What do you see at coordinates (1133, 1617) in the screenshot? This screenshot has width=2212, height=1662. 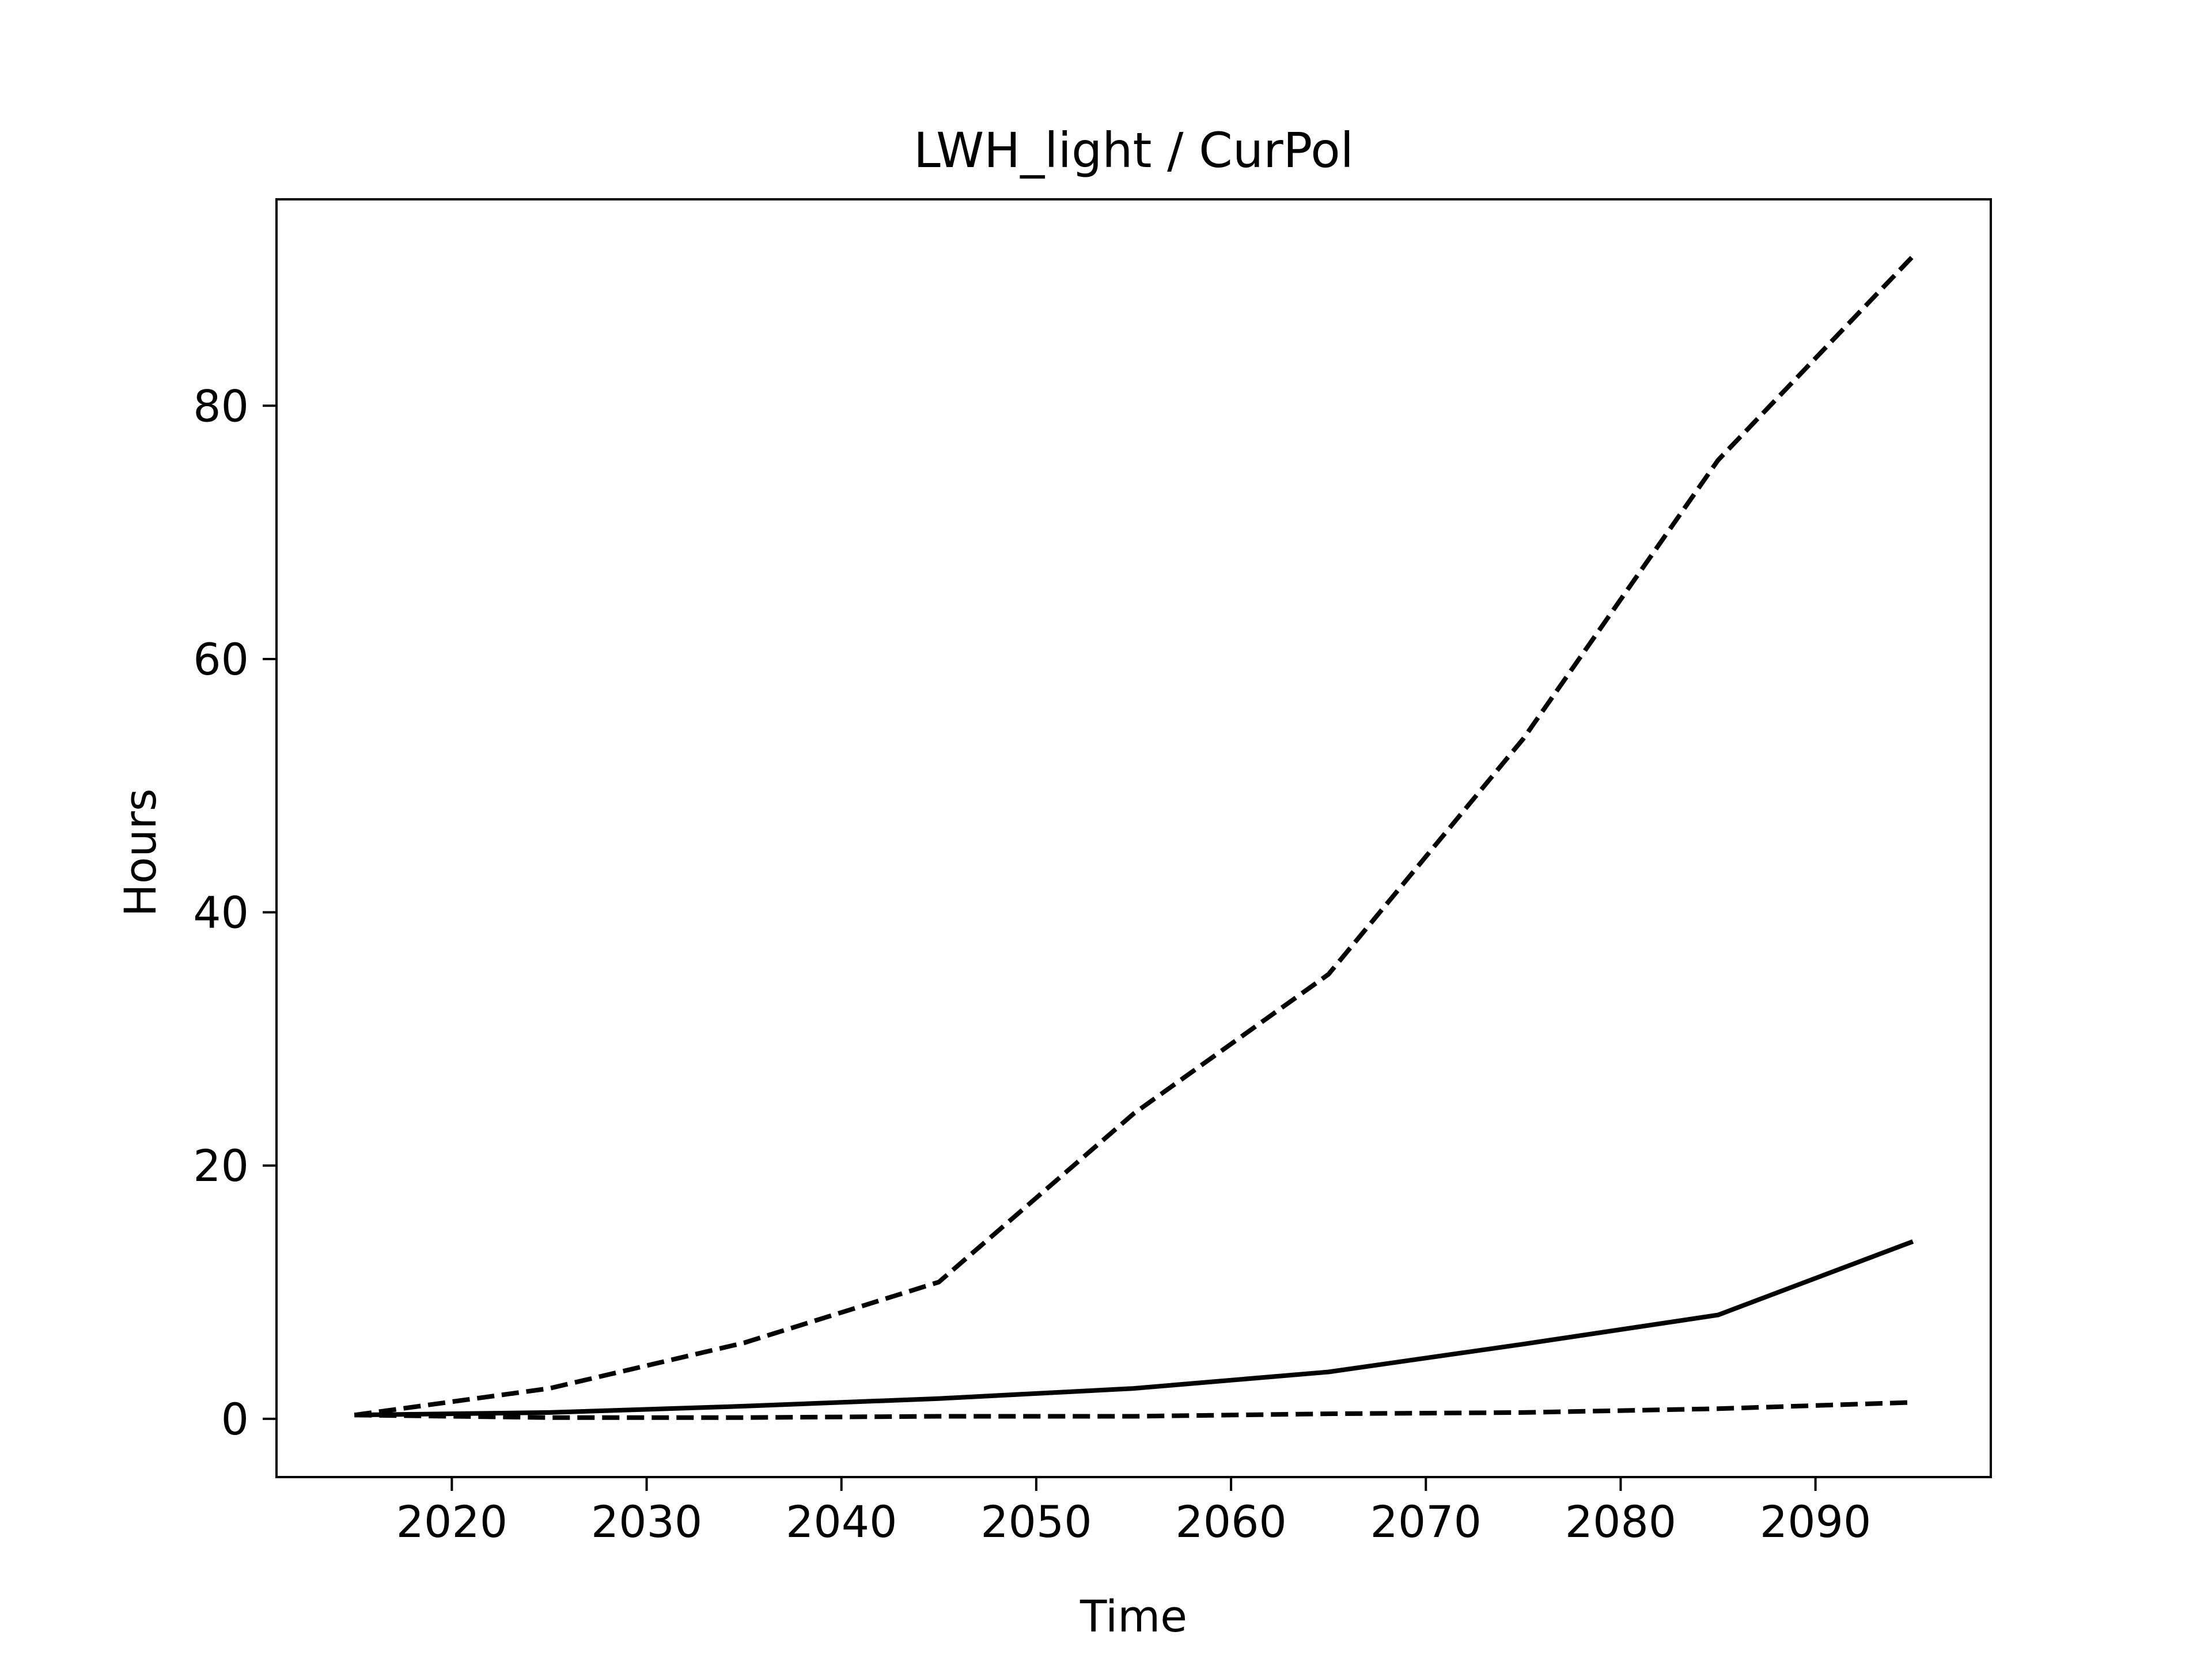 I see `x-axis-label: Time` at bounding box center [1133, 1617].